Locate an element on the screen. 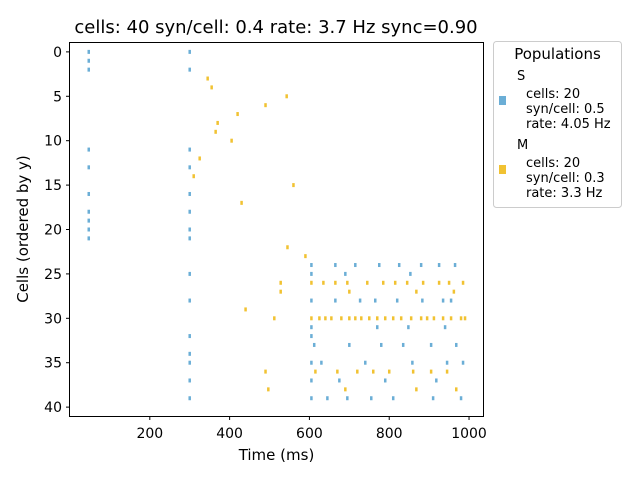 Image resolution: width=640 pixels, height=480 pixels. x-tick-label-800: 800 is located at coordinates (389, 434).